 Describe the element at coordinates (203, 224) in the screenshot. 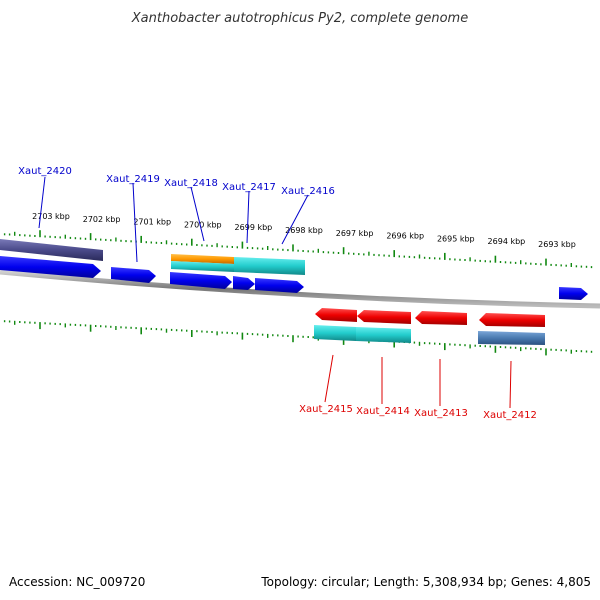

I see `kbp-label: 2700 kbp` at that location.